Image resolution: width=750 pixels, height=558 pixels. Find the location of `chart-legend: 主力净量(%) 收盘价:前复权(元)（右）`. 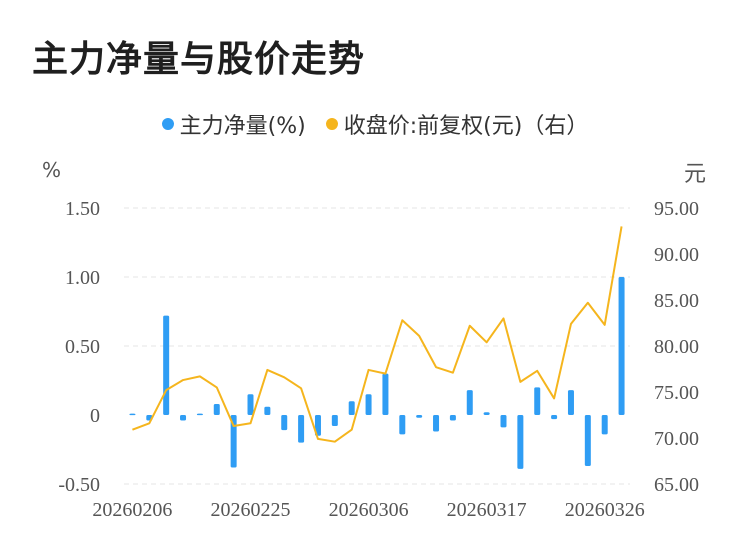

chart-legend: 主力净量(%) 收盘价:前复权(元)（右） is located at coordinates (375, 124).